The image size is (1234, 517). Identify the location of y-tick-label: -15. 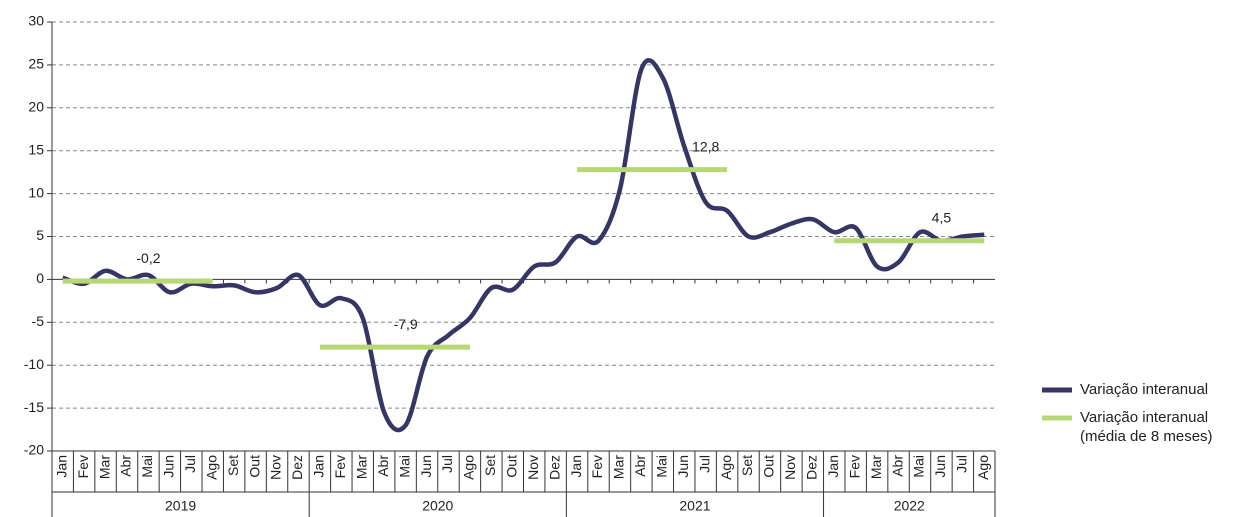
(34, 407).